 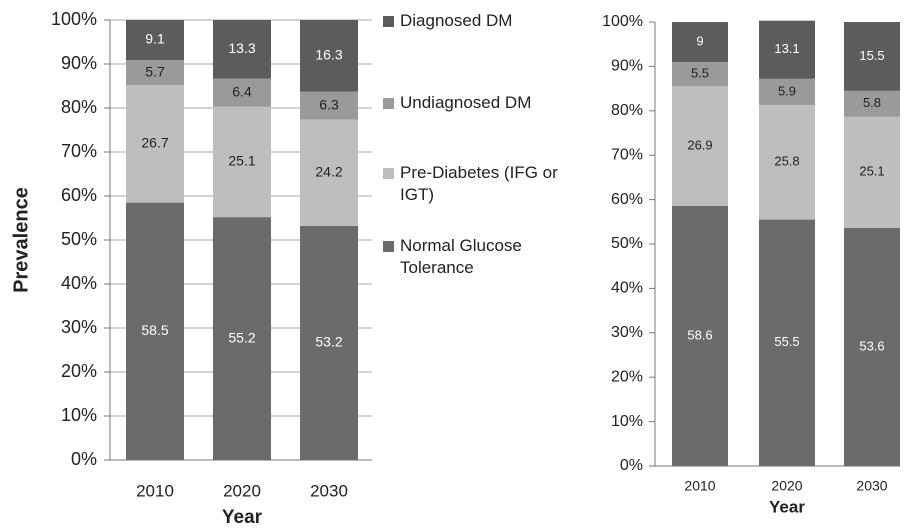 What do you see at coordinates (461, 256) in the screenshot?
I see `legend-label: Normal Glucose Tolerance` at bounding box center [461, 256].